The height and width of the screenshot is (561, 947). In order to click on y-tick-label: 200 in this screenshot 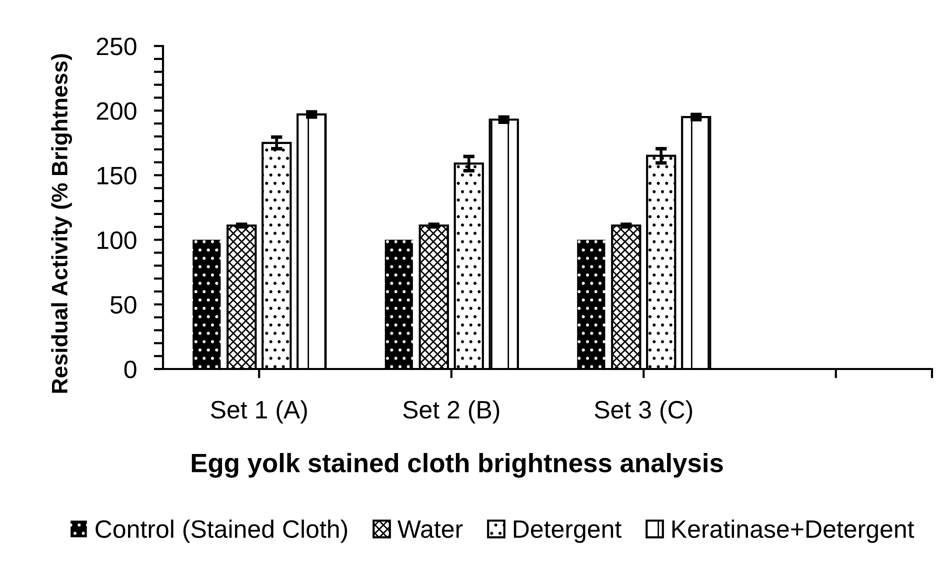, I will do `click(116, 111)`.